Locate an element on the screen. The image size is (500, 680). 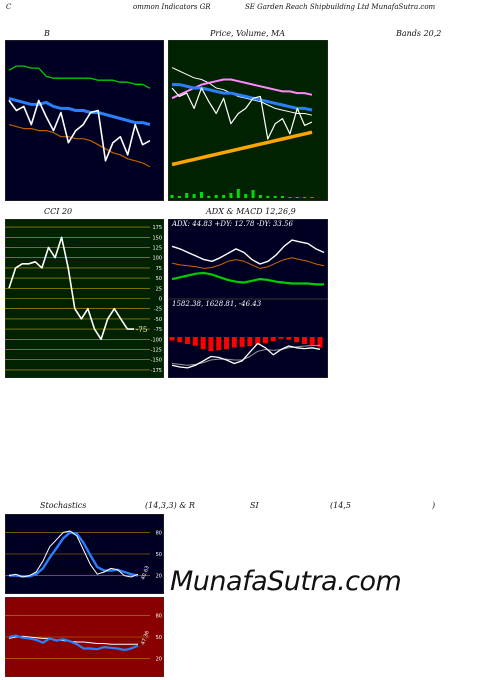
adx-readout: ADX: 44.83 +DY: 12.78 -DY: 33.56 is located at coordinates (232, 224).